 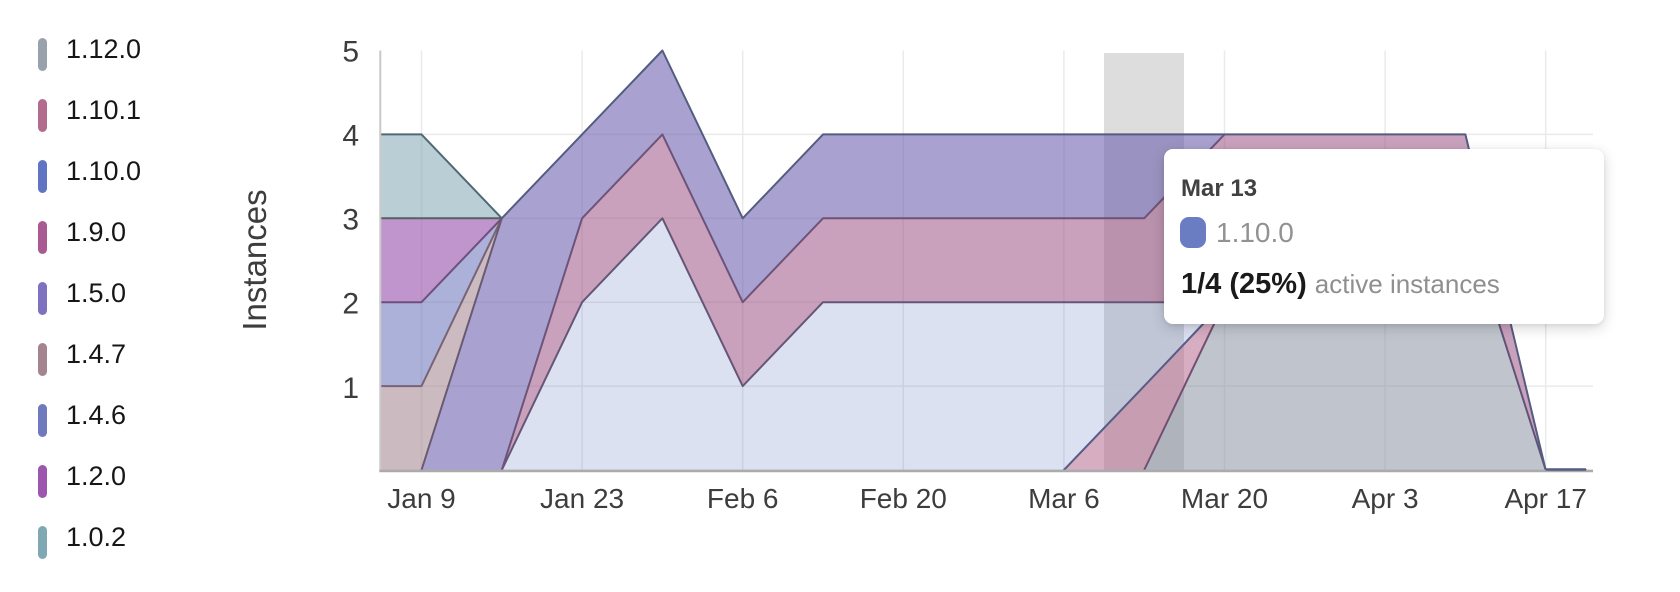 What do you see at coordinates (1224, 498) in the screenshot?
I see `svg-text: Mar 20` at bounding box center [1224, 498].